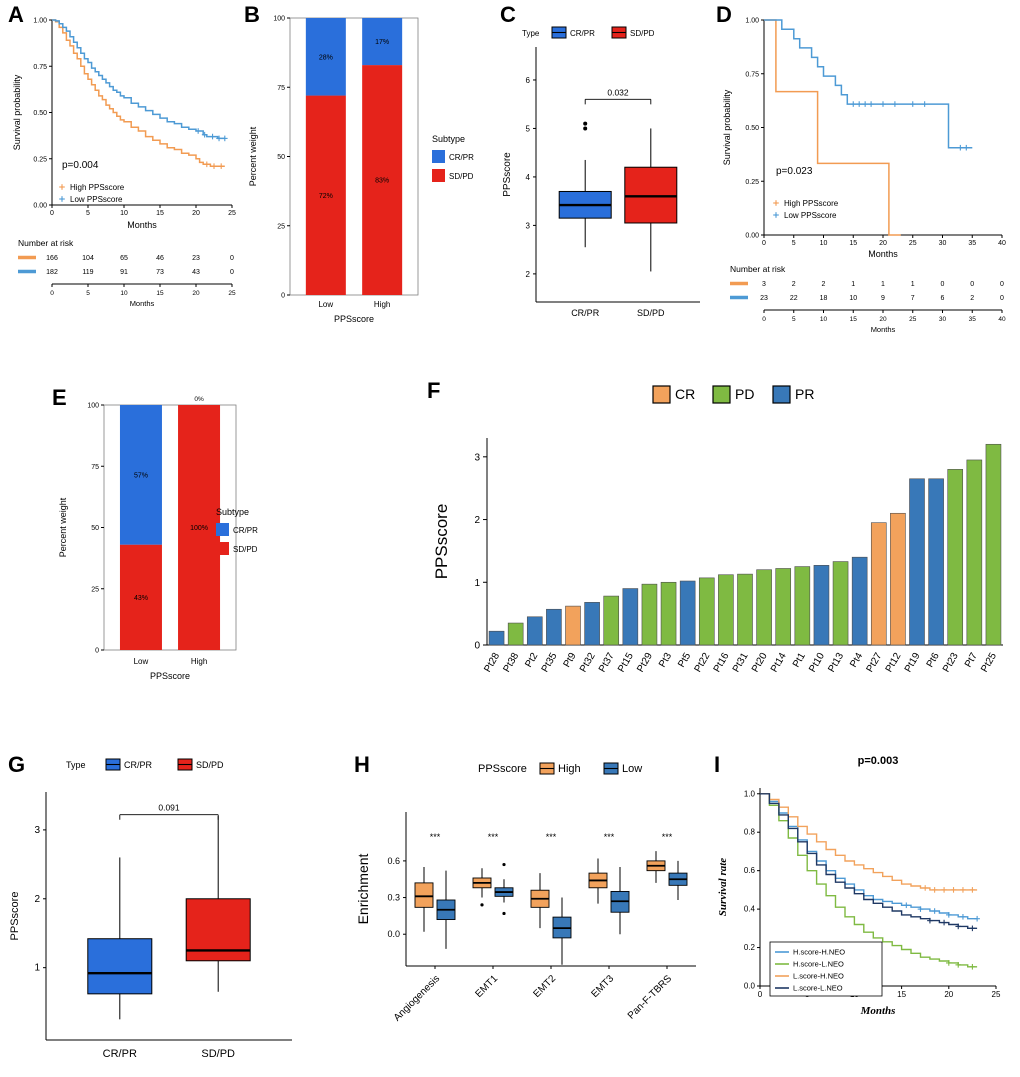  Describe the element at coordinates (585, 313) in the screenshot. I see `x-category-label: CR/PR` at that location.